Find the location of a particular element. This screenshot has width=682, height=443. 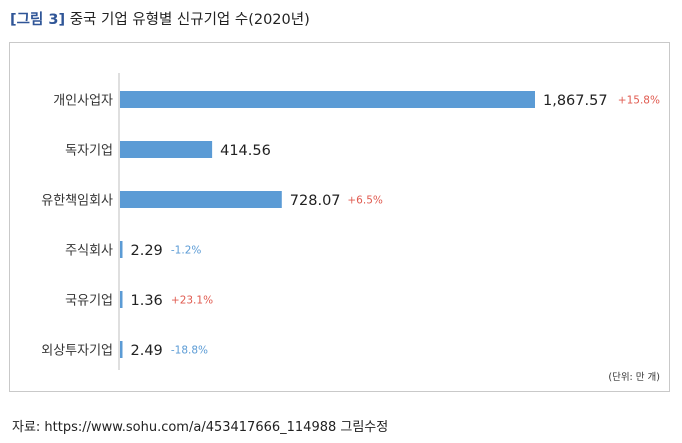

value-label: 1,867.57 is located at coordinates (575, 101).